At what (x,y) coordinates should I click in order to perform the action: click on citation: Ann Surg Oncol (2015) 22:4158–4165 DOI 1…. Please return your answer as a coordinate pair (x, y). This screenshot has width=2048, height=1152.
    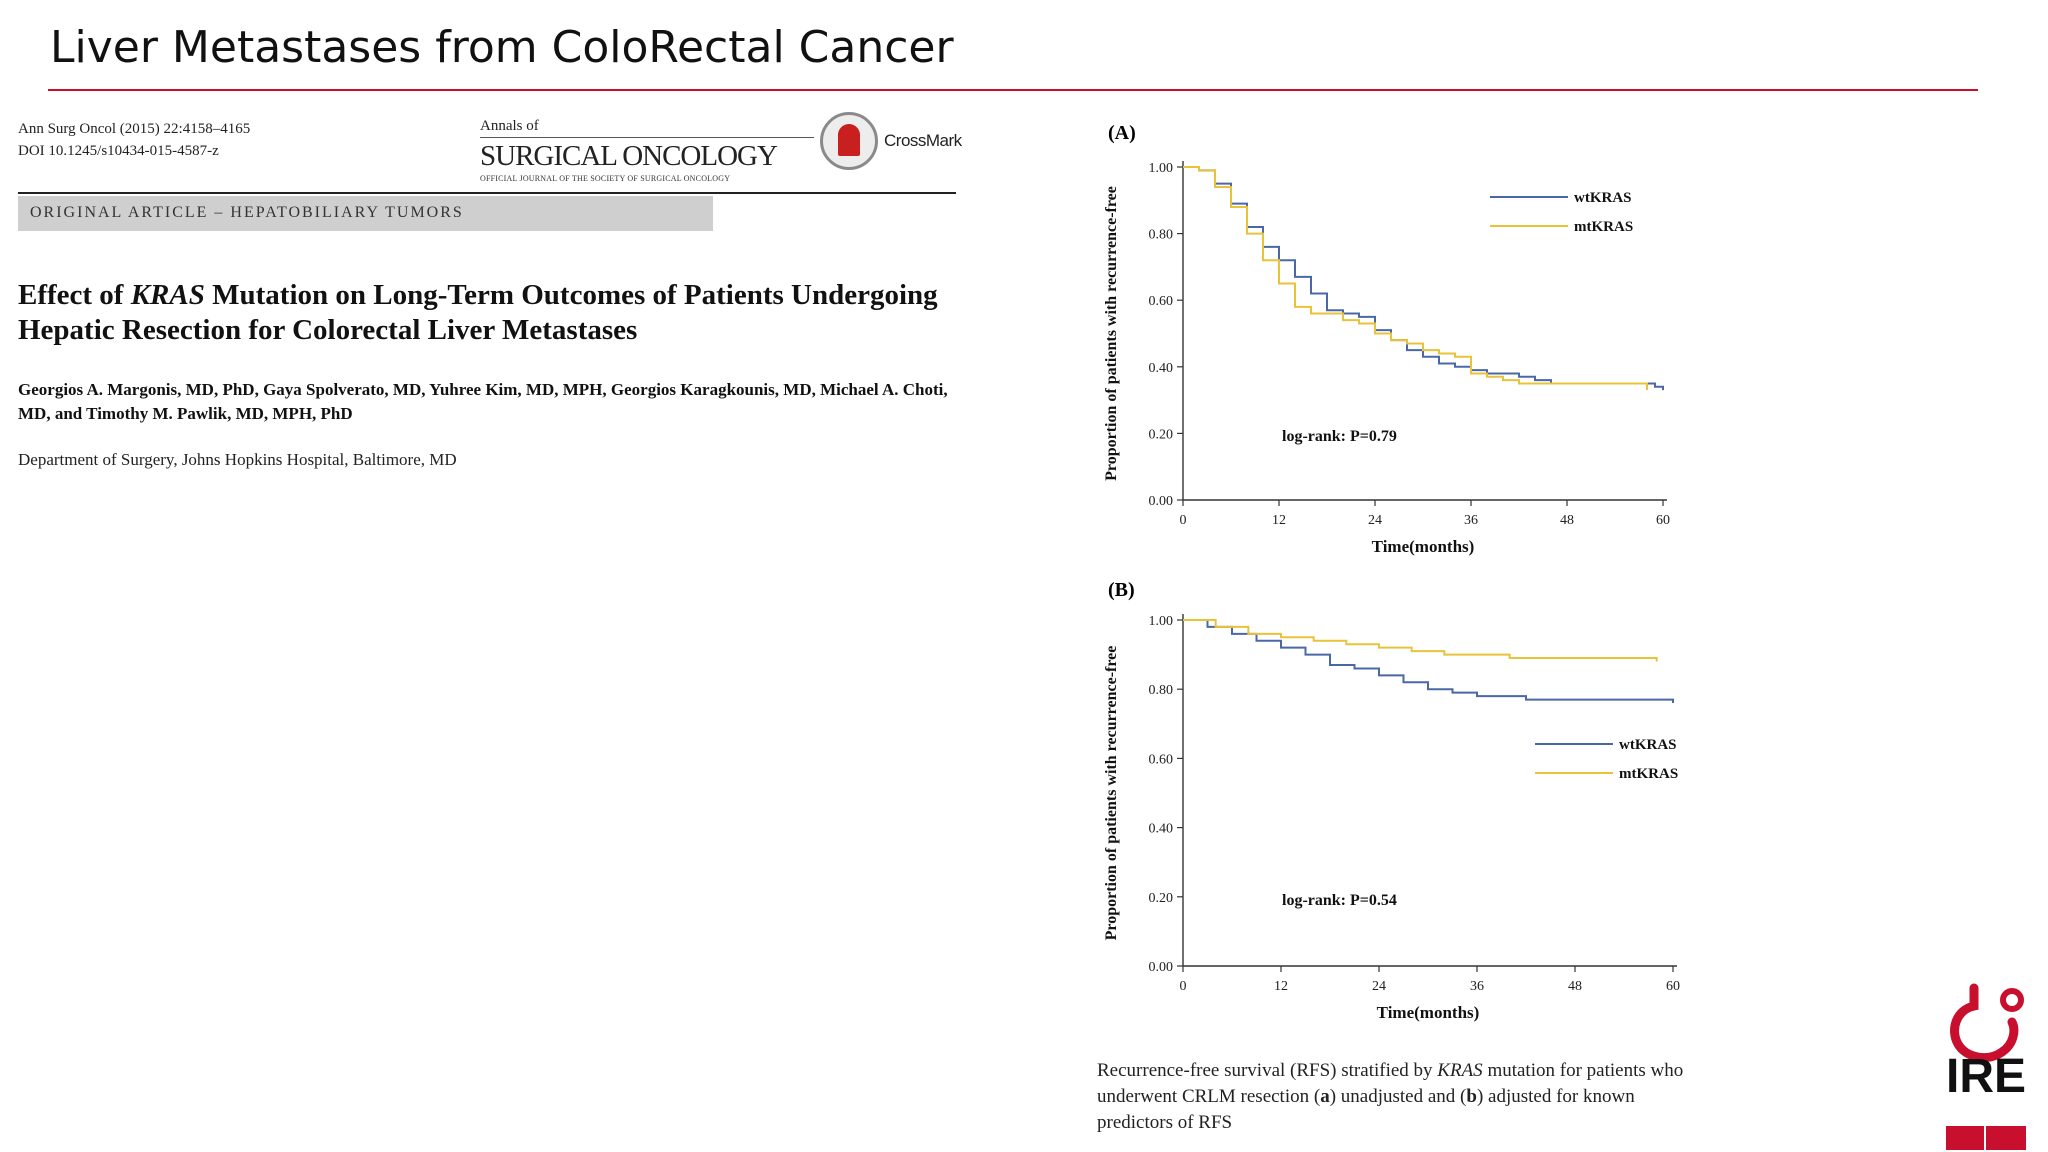
    Looking at the image, I should click on (134, 140).